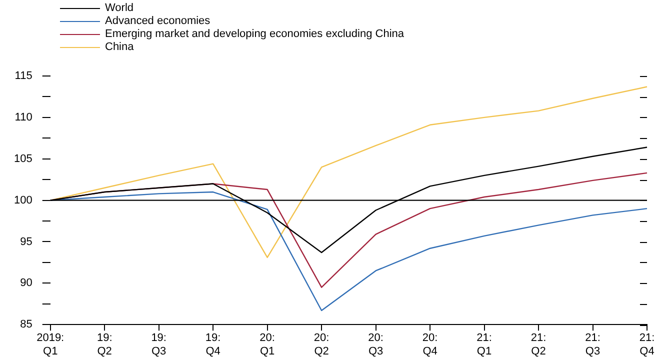 The image size is (671, 359). I want to click on x-tick-label: 19: Q3, so click(158, 345).